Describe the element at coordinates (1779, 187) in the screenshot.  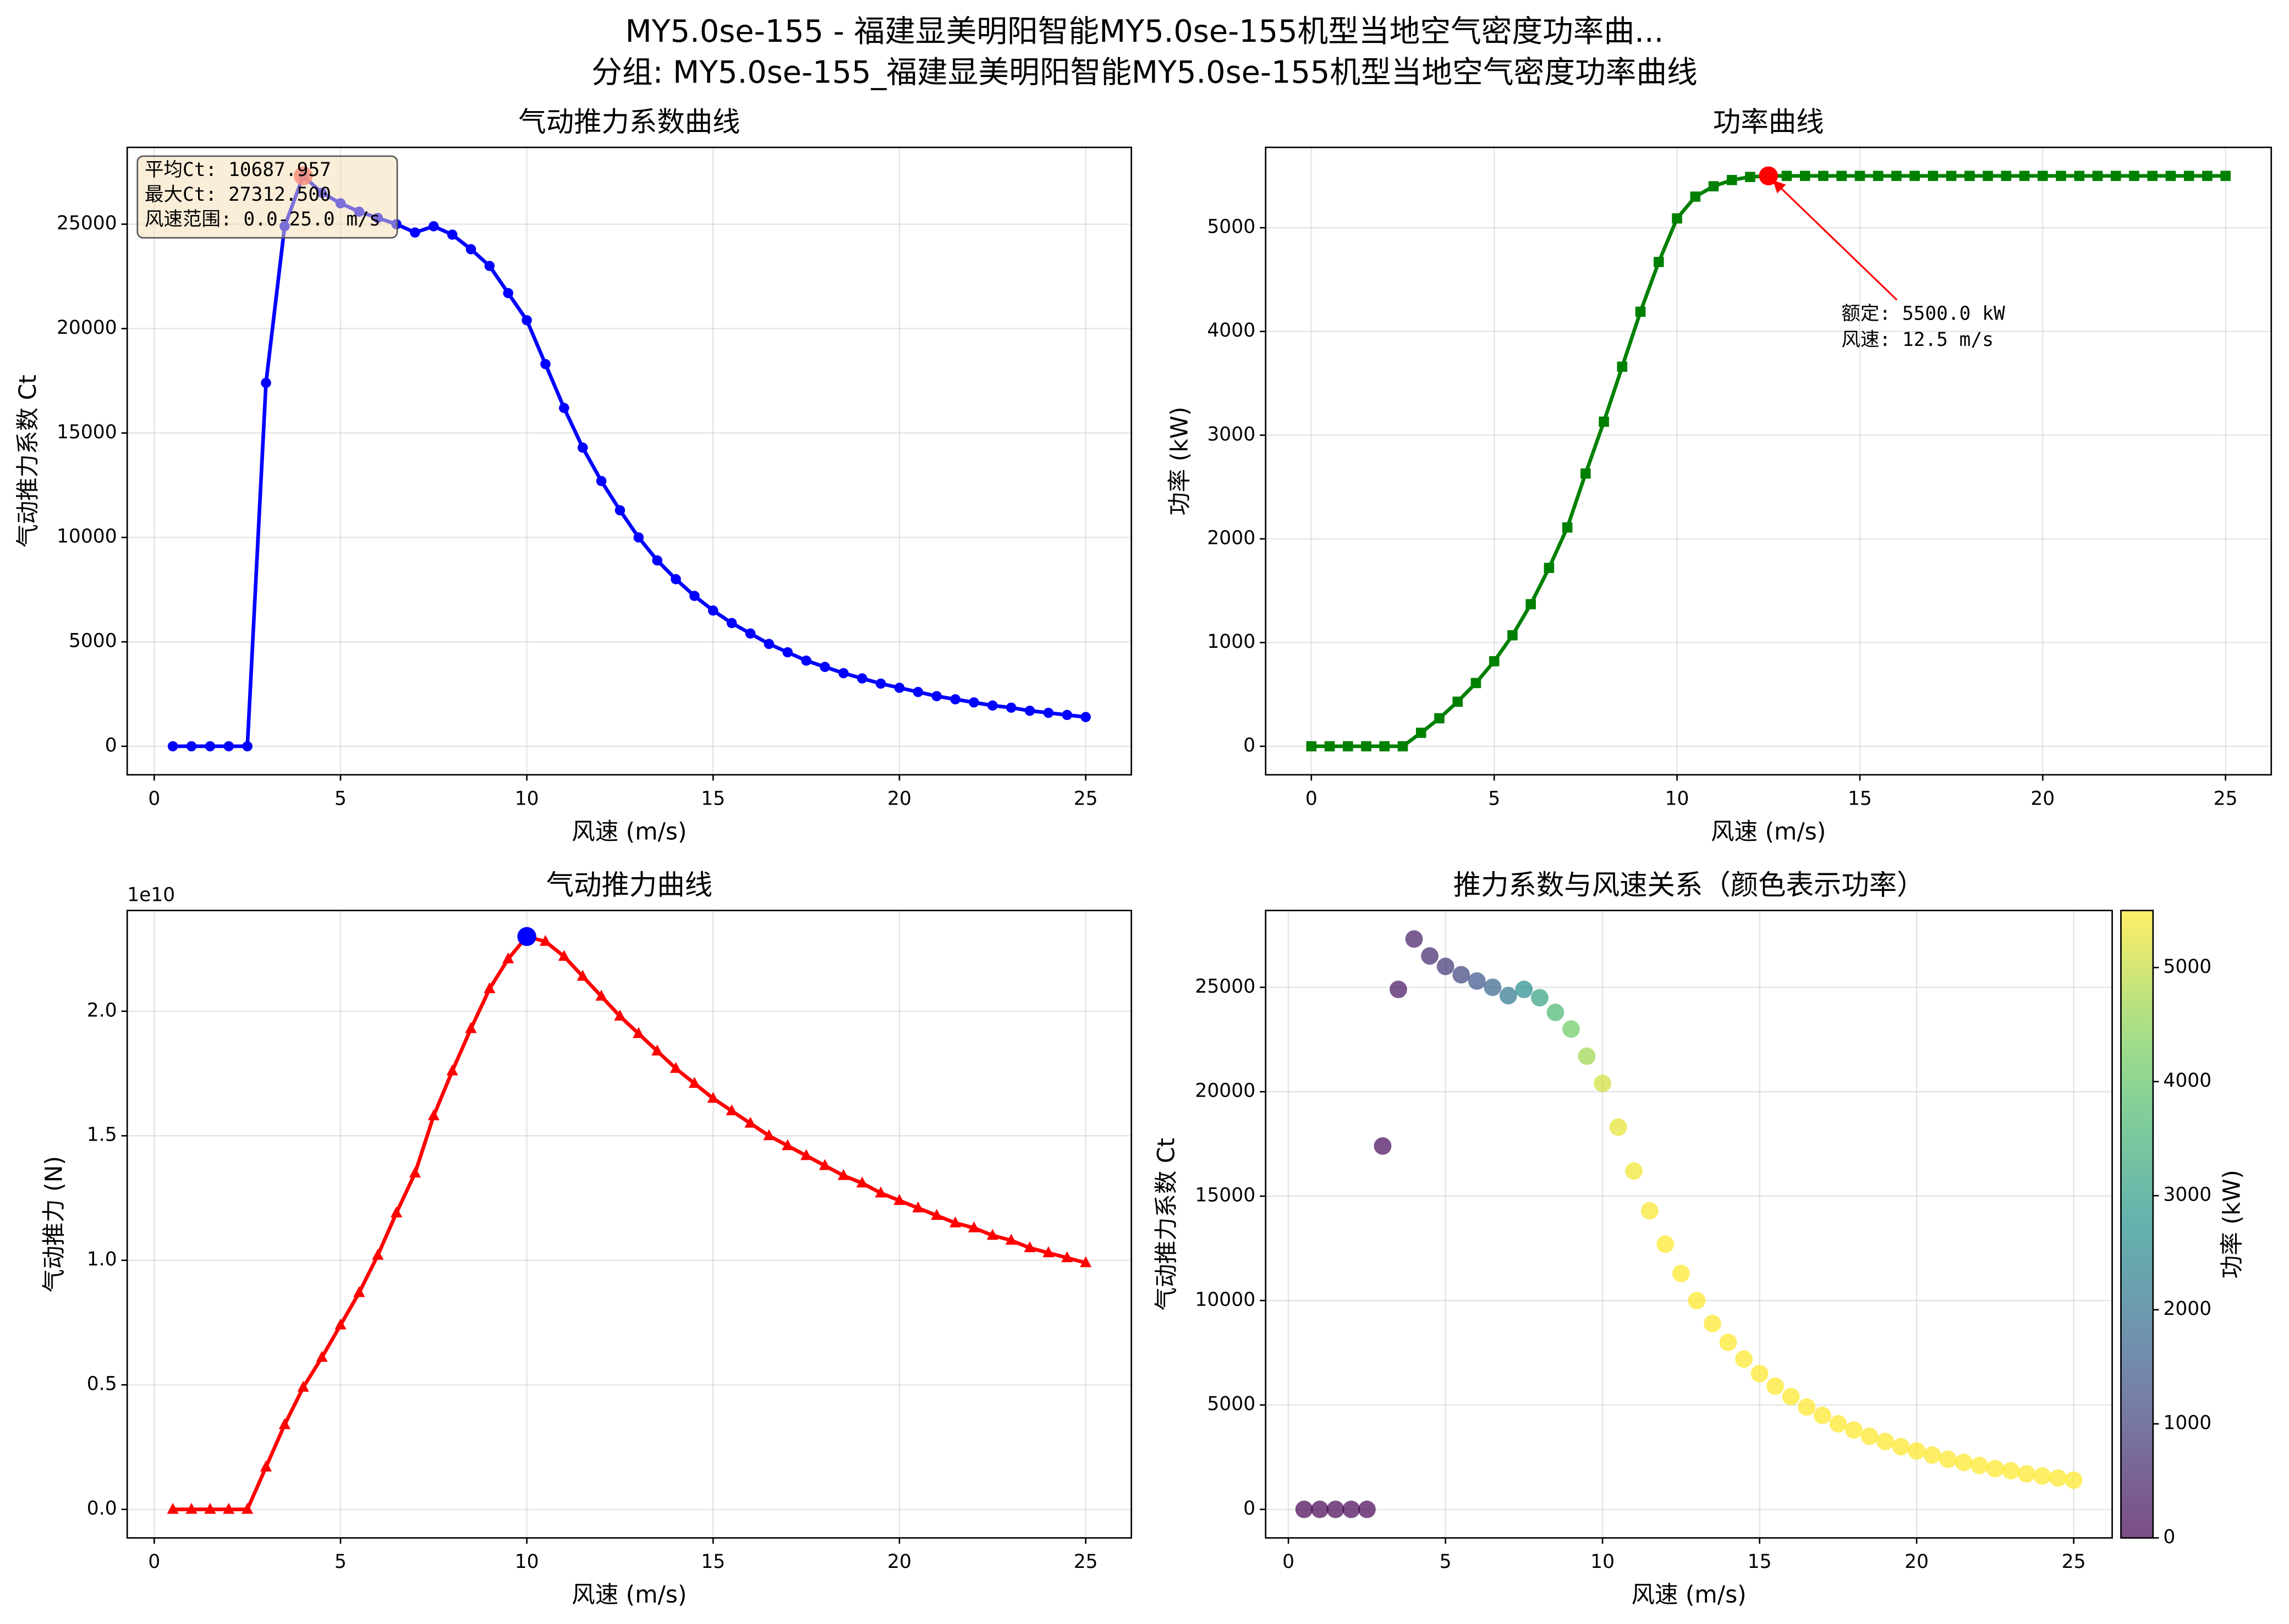
I see `annotation-arrowhead` at that location.